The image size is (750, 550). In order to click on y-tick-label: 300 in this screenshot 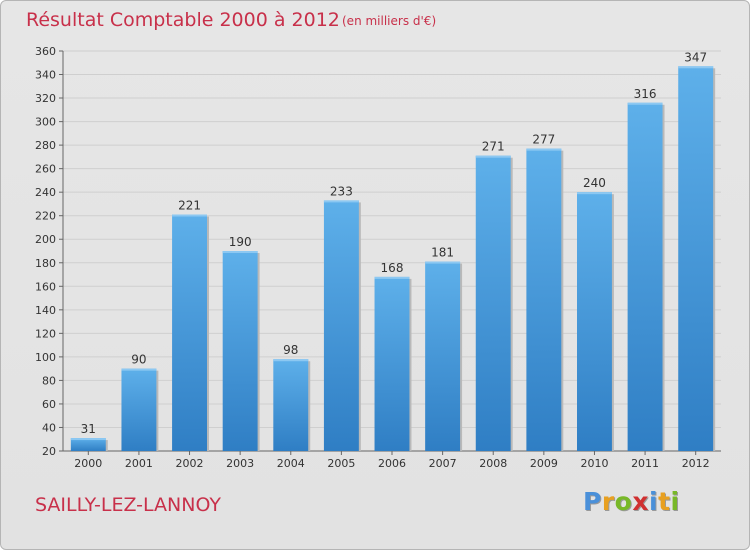, I will do `click(45, 122)`.